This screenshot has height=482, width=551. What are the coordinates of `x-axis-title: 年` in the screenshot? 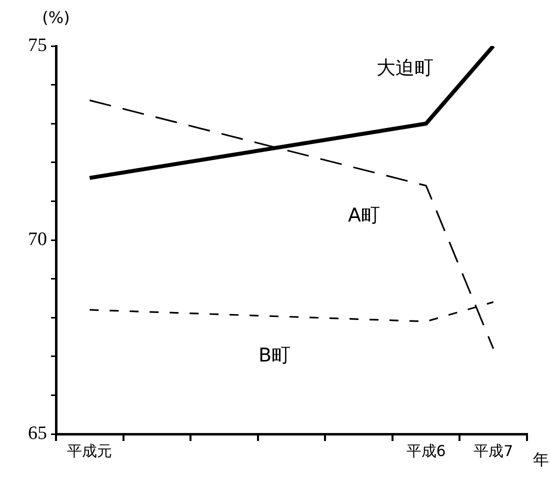 It's located at (541, 460).